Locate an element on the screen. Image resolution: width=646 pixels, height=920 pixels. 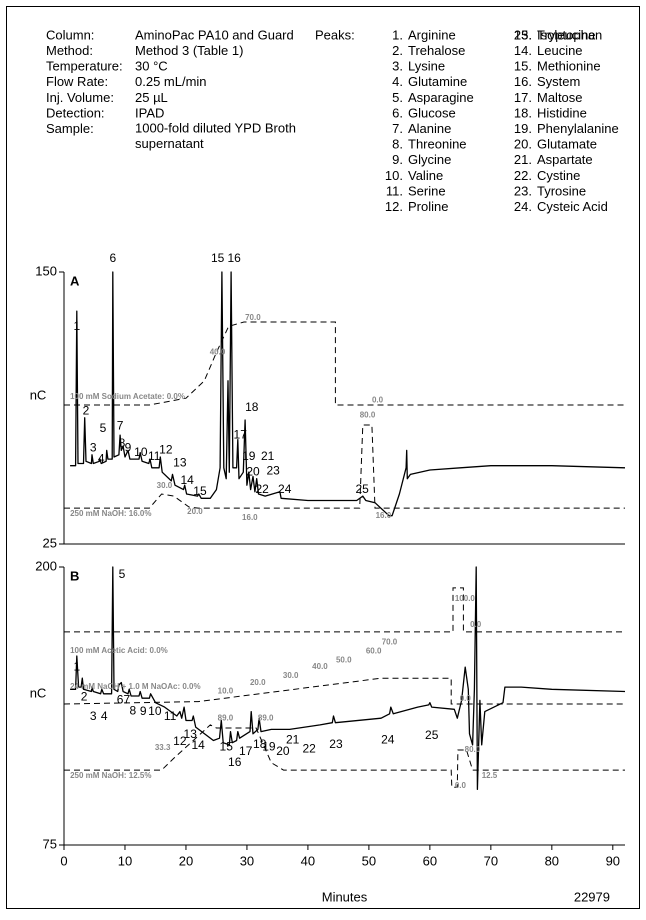
x-tick-label: 90 is located at coordinates (613, 860).